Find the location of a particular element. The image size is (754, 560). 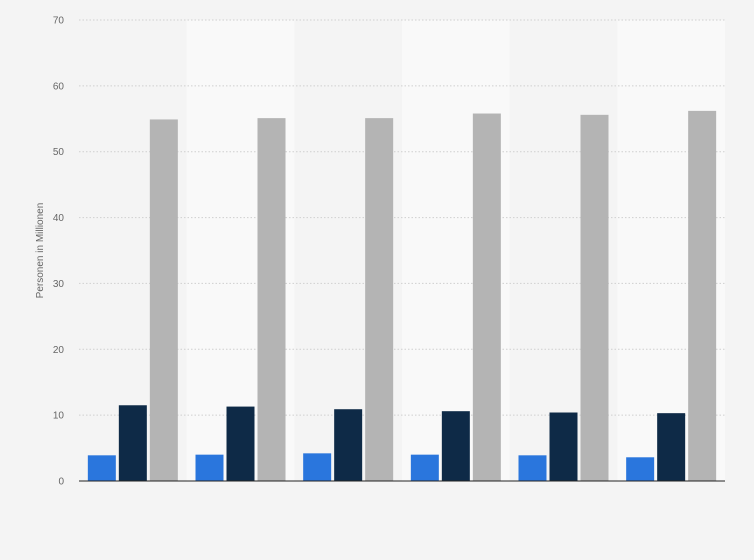

bar-series1-group4 is located at coordinates (424, 467).